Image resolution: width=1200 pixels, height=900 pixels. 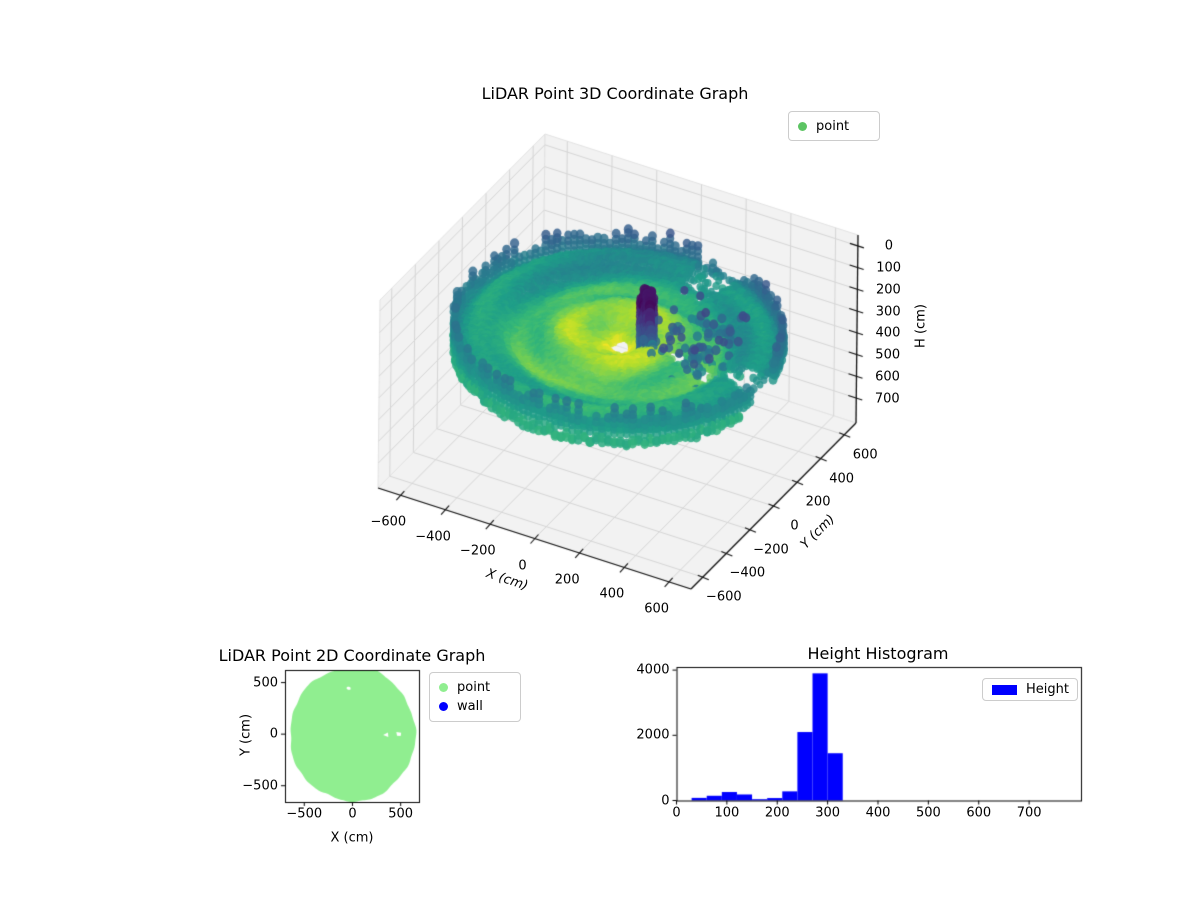 What do you see at coordinates (878, 653) in the screenshot?
I see `histogram-title: Height Histogram` at bounding box center [878, 653].